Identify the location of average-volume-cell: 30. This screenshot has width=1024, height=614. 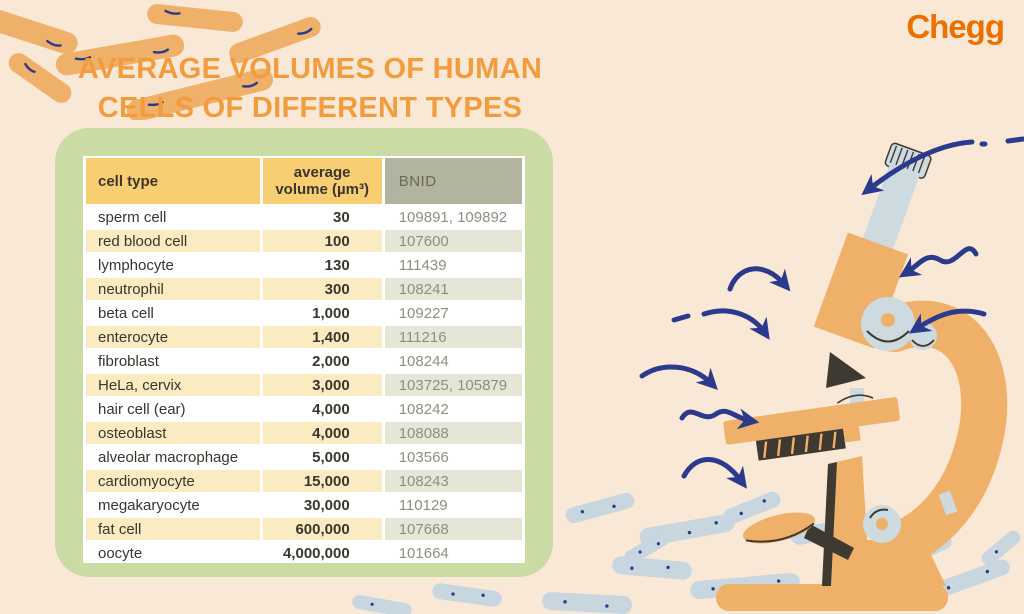
(322, 217).